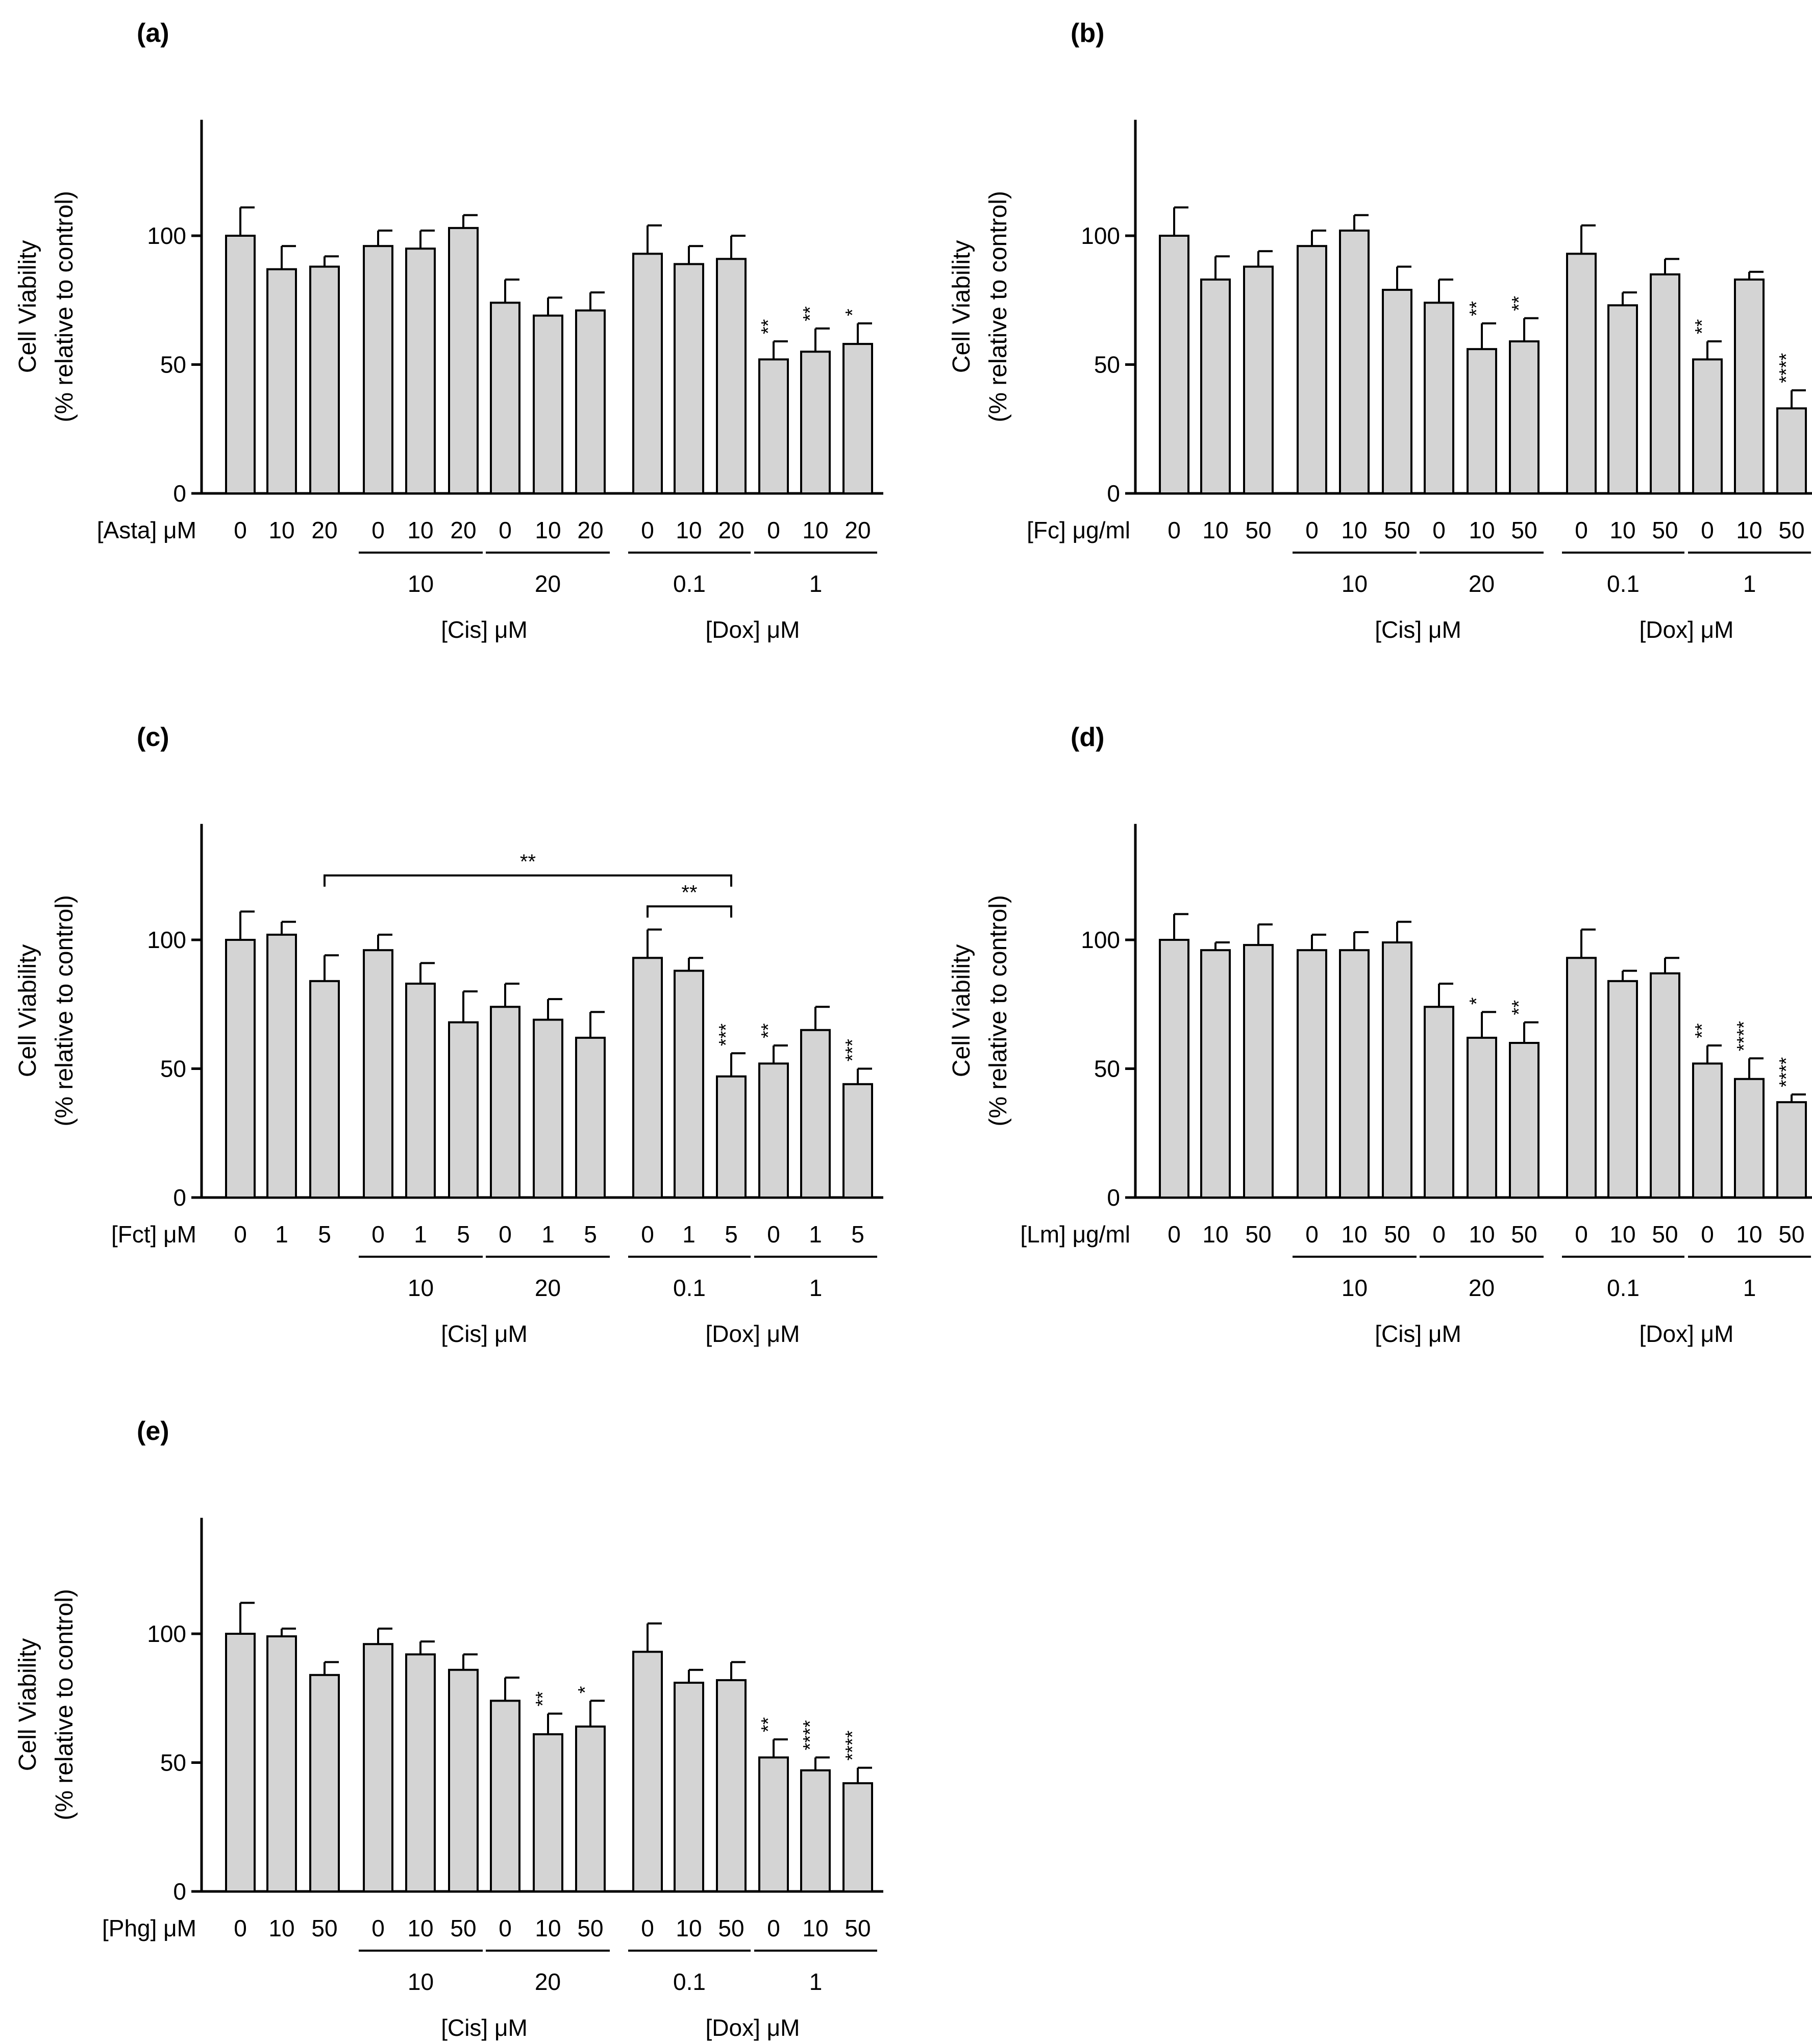 This screenshot has width=1812, height=2044. I want to click on significance-mark: ***, so click(726, 1035).